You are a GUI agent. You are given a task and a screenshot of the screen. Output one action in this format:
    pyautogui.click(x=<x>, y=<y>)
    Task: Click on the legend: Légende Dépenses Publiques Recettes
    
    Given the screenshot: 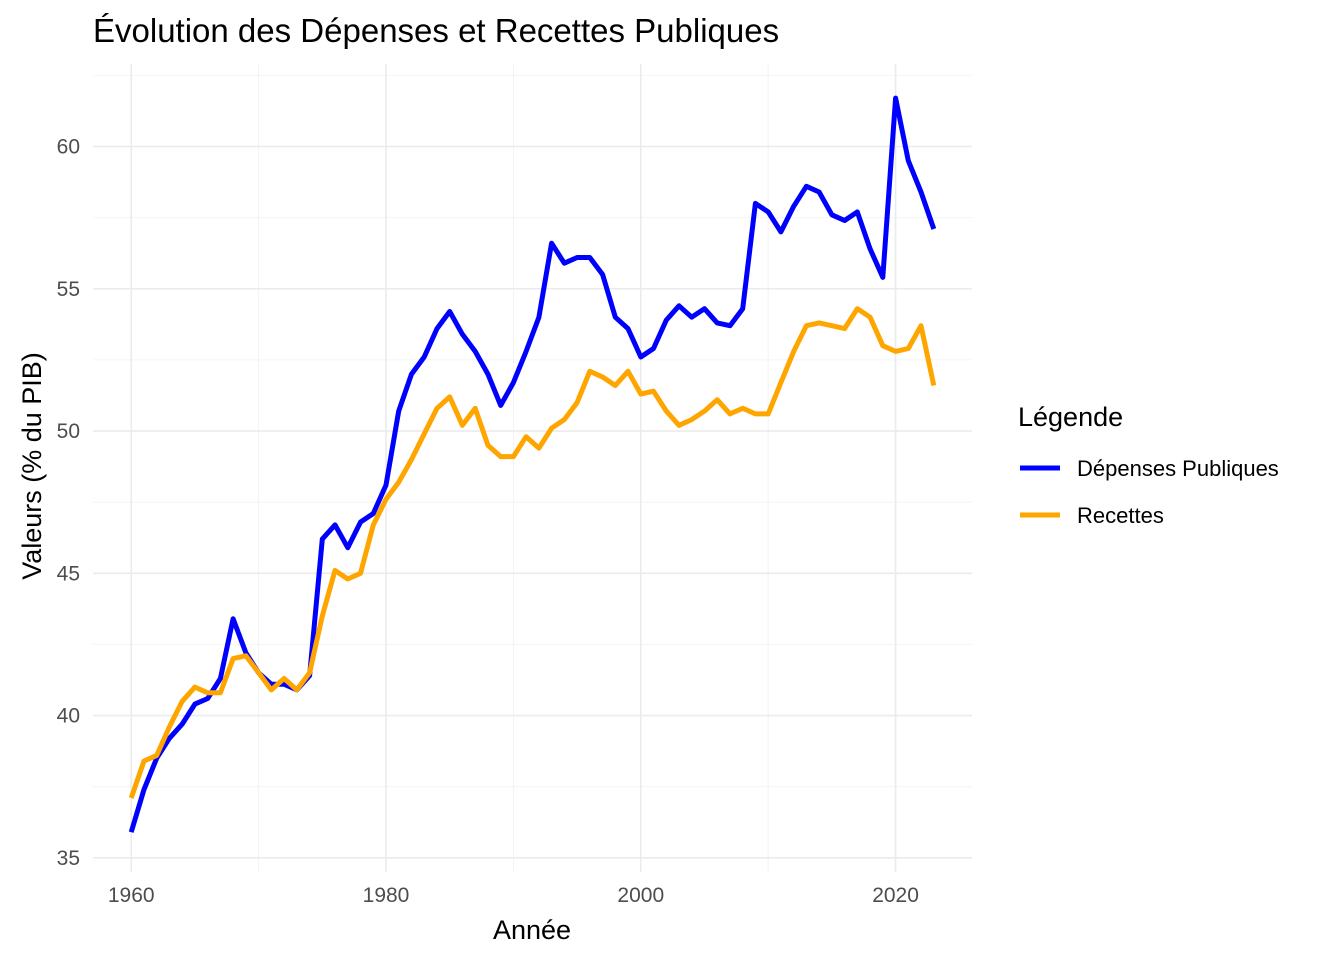 What is the action you would take?
    pyautogui.click(x=1148, y=465)
    